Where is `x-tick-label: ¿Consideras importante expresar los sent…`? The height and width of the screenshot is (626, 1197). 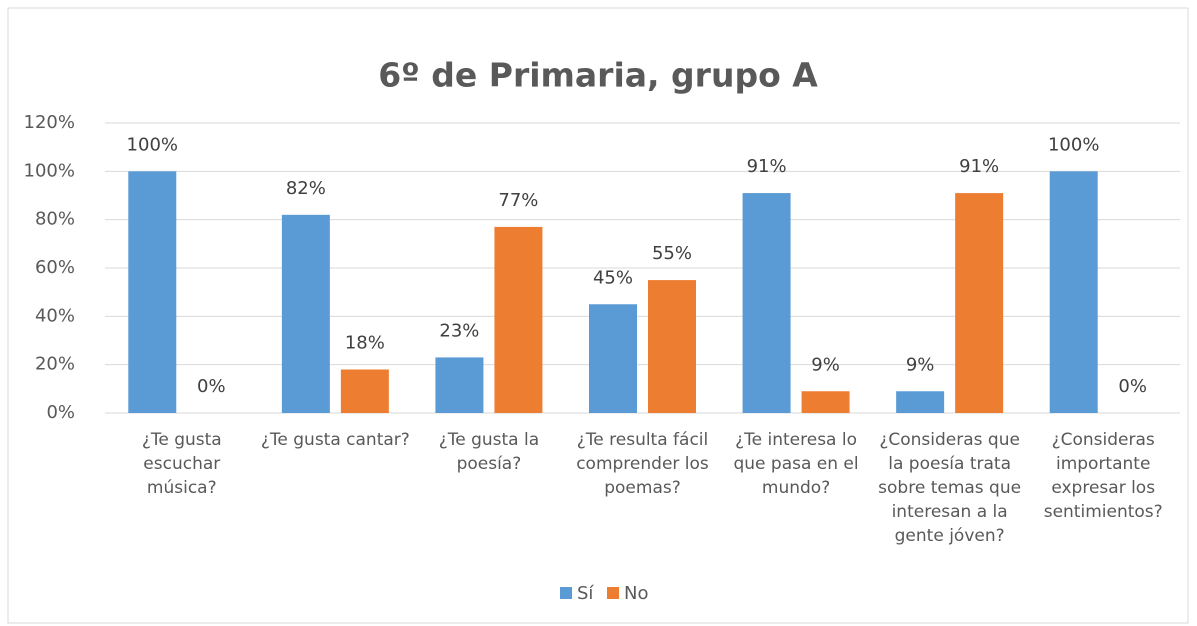 x-tick-label: ¿Consideras importante expresar los sent… is located at coordinates (1103, 476).